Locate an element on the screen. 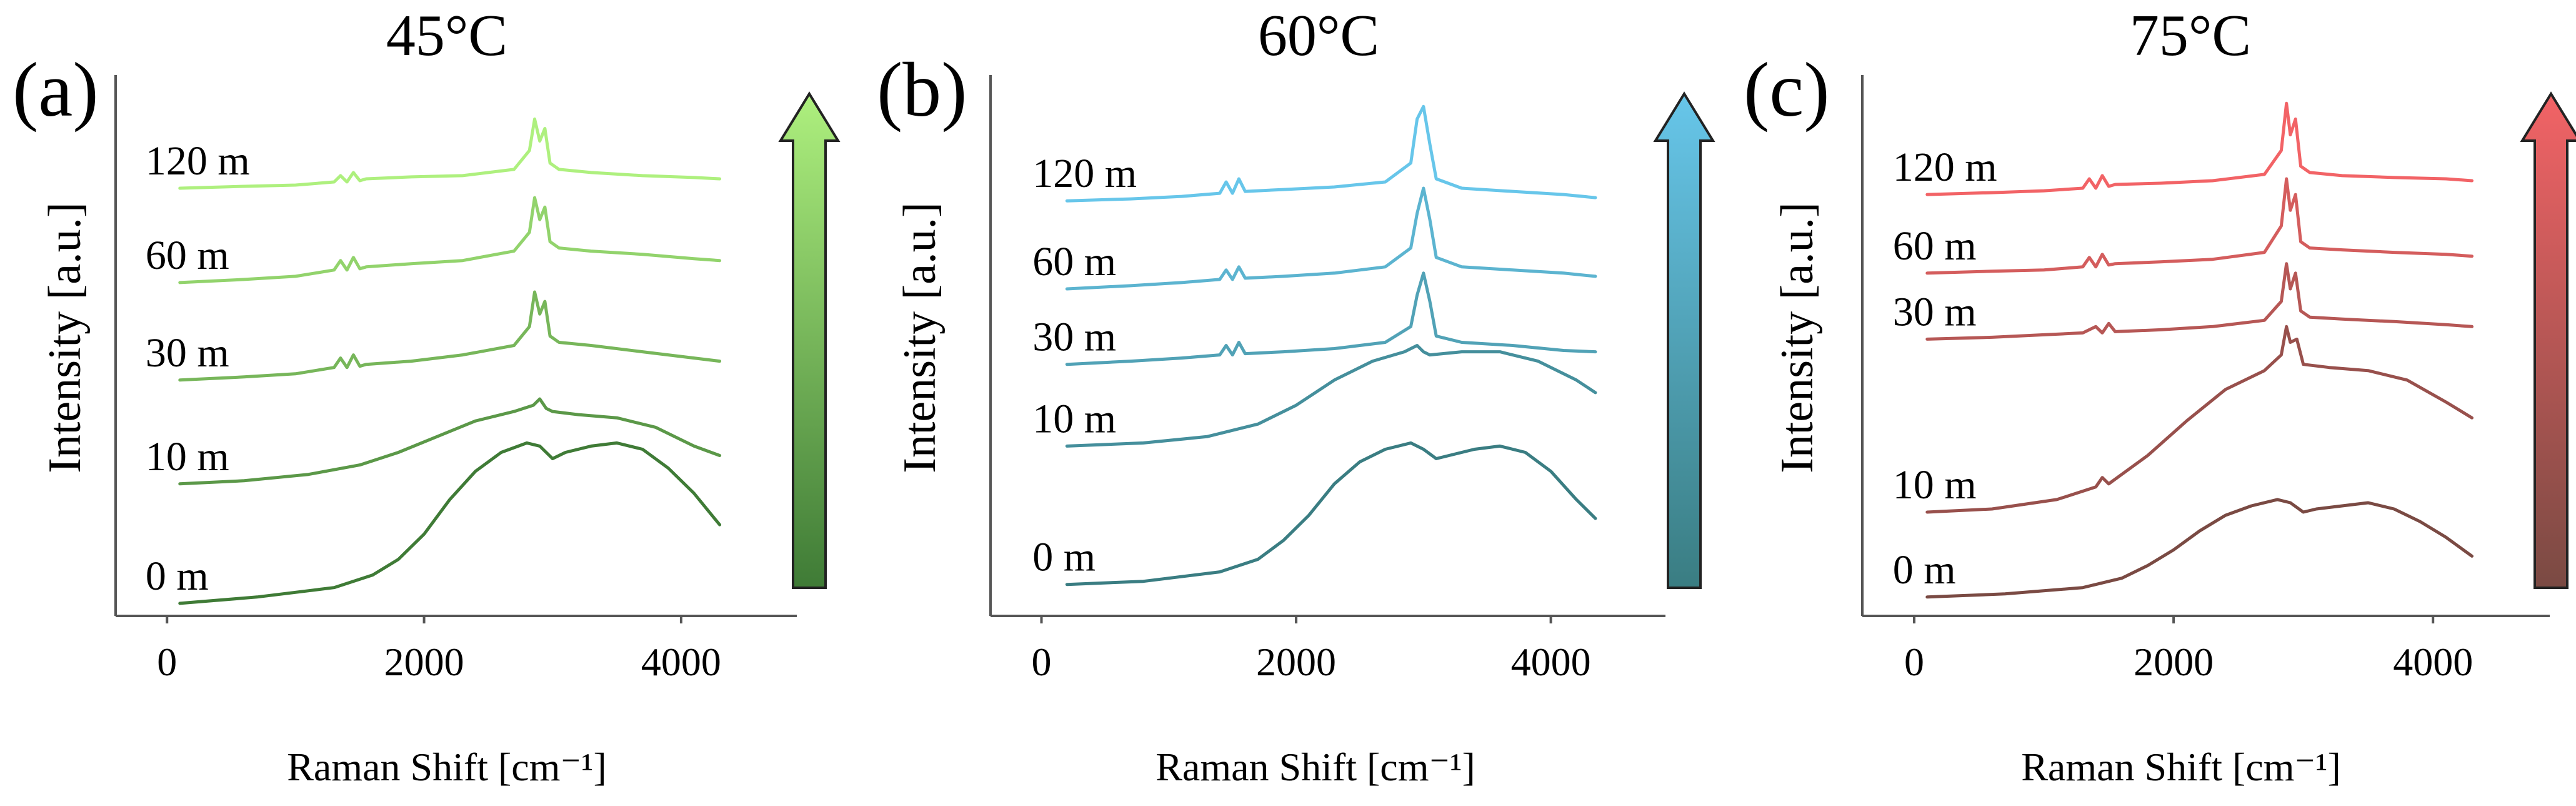 The image size is (2576, 806). panel-a-series-label: 120 m is located at coordinates (198, 161).